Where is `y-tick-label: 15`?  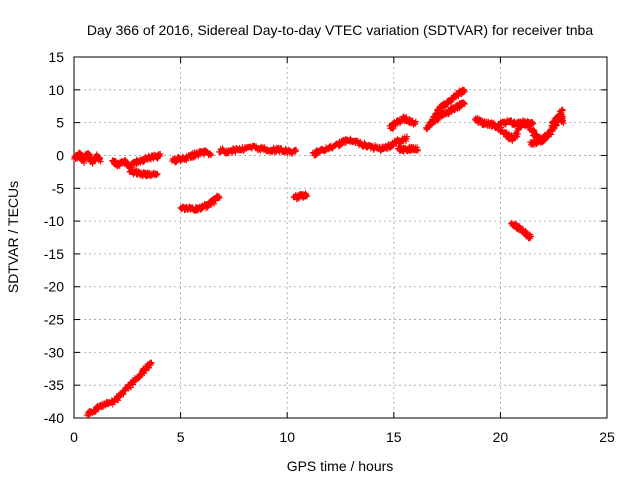 y-tick-label: 15 is located at coordinates (56, 57).